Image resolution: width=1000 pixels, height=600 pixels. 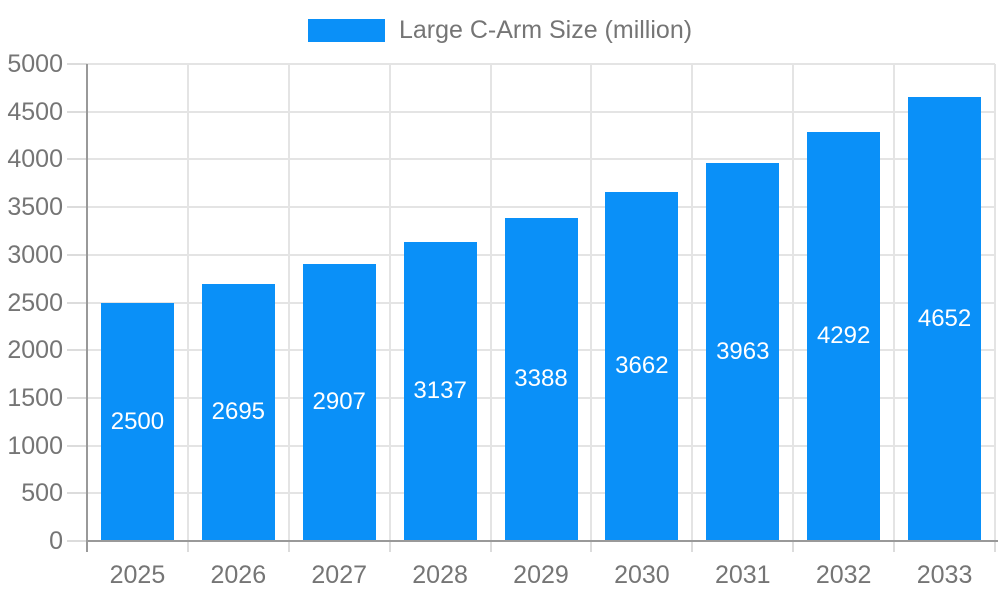 I want to click on x-tick-label: 2029, so click(x=541, y=575).